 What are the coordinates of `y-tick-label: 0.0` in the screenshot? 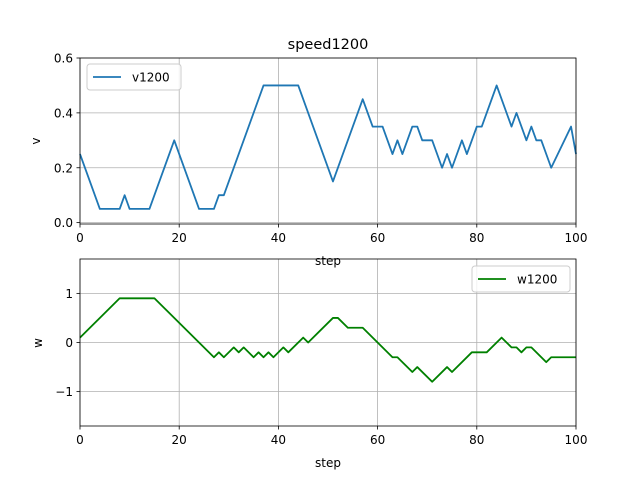 It's located at (63, 223).